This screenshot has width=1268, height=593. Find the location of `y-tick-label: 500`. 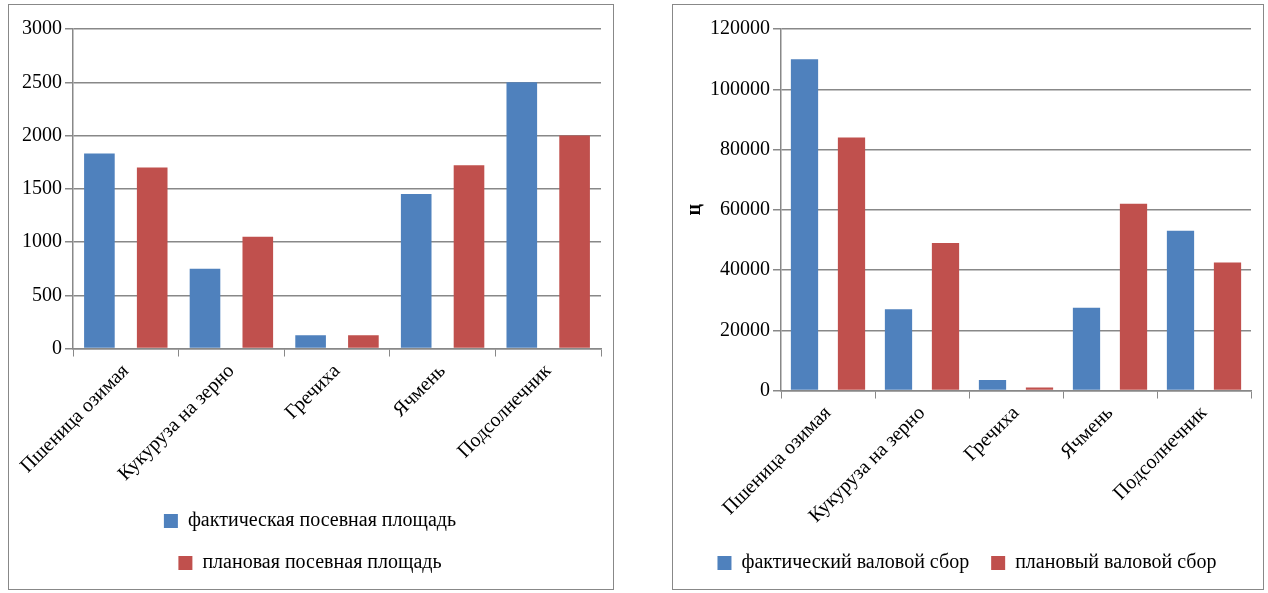

y-tick-label: 500 is located at coordinates (47, 293).